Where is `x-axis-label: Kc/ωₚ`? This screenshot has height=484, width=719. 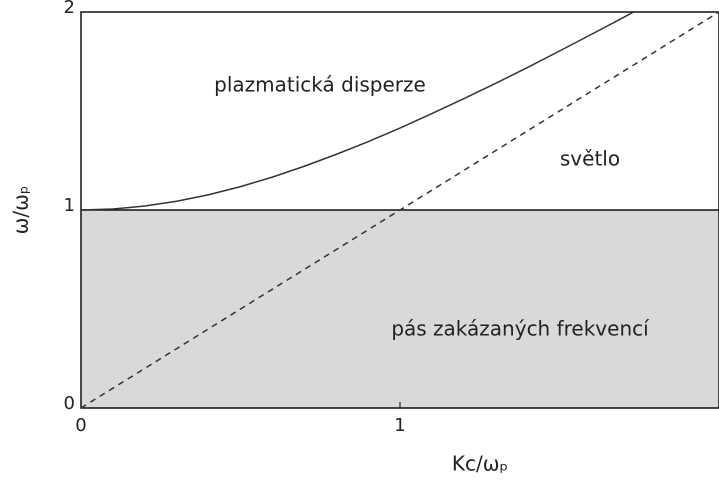 x-axis-label: Kc/ωₚ is located at coordinates (480, 464).